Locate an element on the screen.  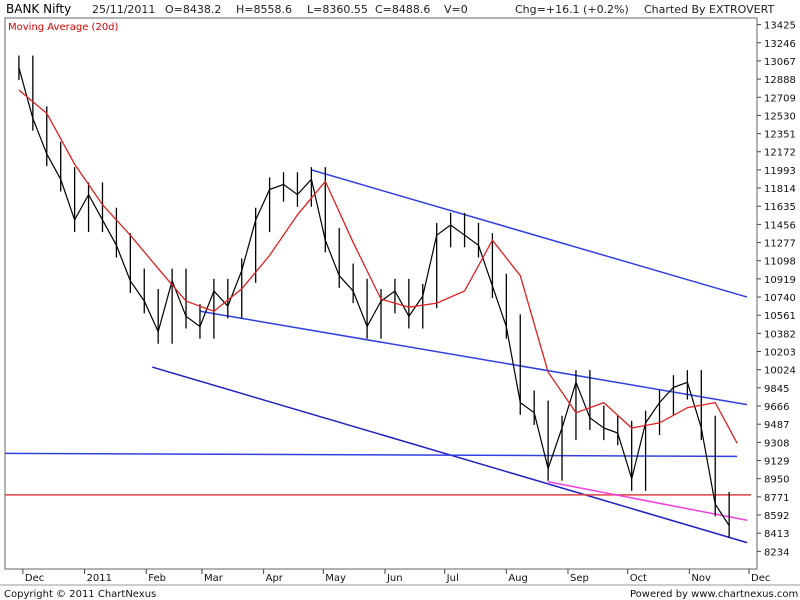
y-tick-label: 10919 is located at coordinates (780, 280).